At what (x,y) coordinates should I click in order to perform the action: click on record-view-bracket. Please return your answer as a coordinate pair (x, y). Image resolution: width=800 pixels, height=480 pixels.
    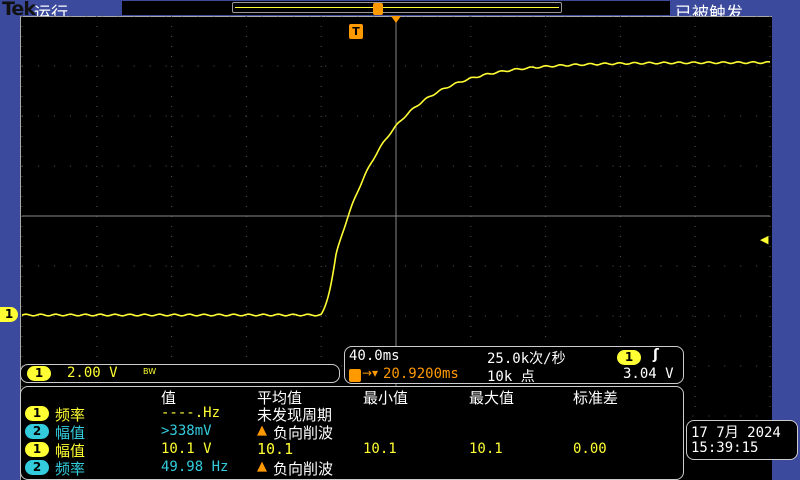
    Looking at the image, I should click on (397, 7).